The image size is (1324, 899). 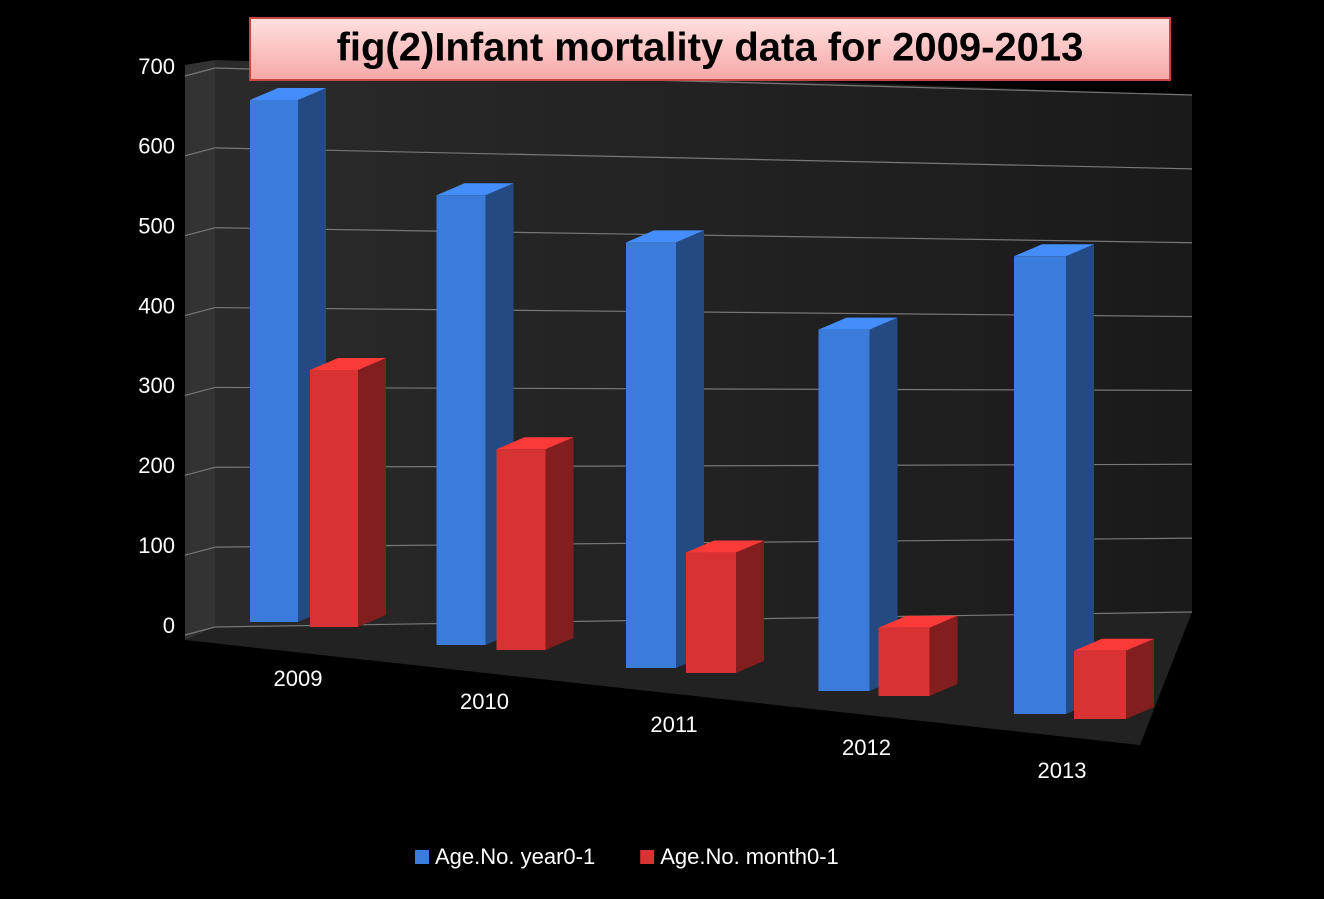 What do you see at coordinates (703, 158) in the screenshot?
I see `grid-line` at bounding box center [703, 158].